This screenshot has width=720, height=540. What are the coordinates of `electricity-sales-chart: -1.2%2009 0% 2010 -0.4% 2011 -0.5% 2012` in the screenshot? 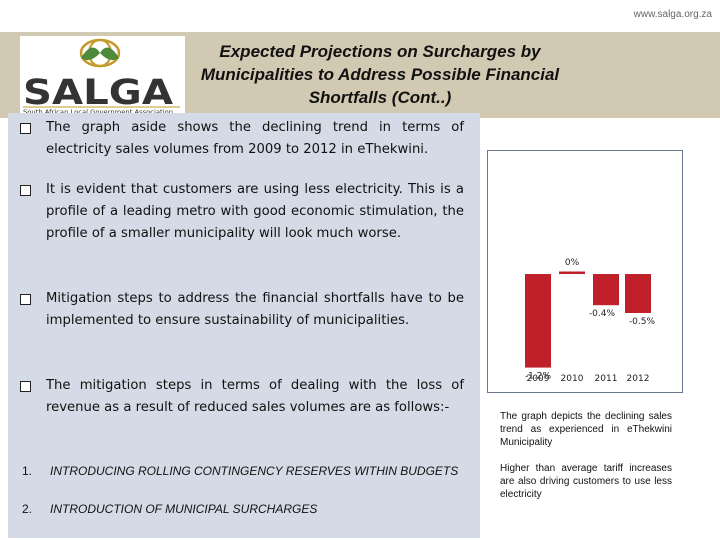 It's located at (590, 321).